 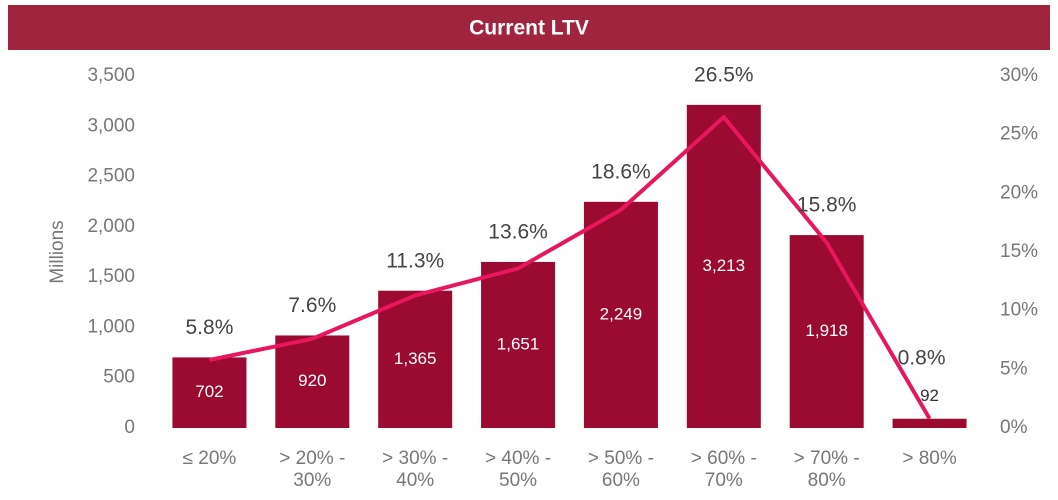 What do you see at coordinates (922, 357) in the screenshot?
I see `line-value-label: 0.8%` at bounding box center [922, 357].